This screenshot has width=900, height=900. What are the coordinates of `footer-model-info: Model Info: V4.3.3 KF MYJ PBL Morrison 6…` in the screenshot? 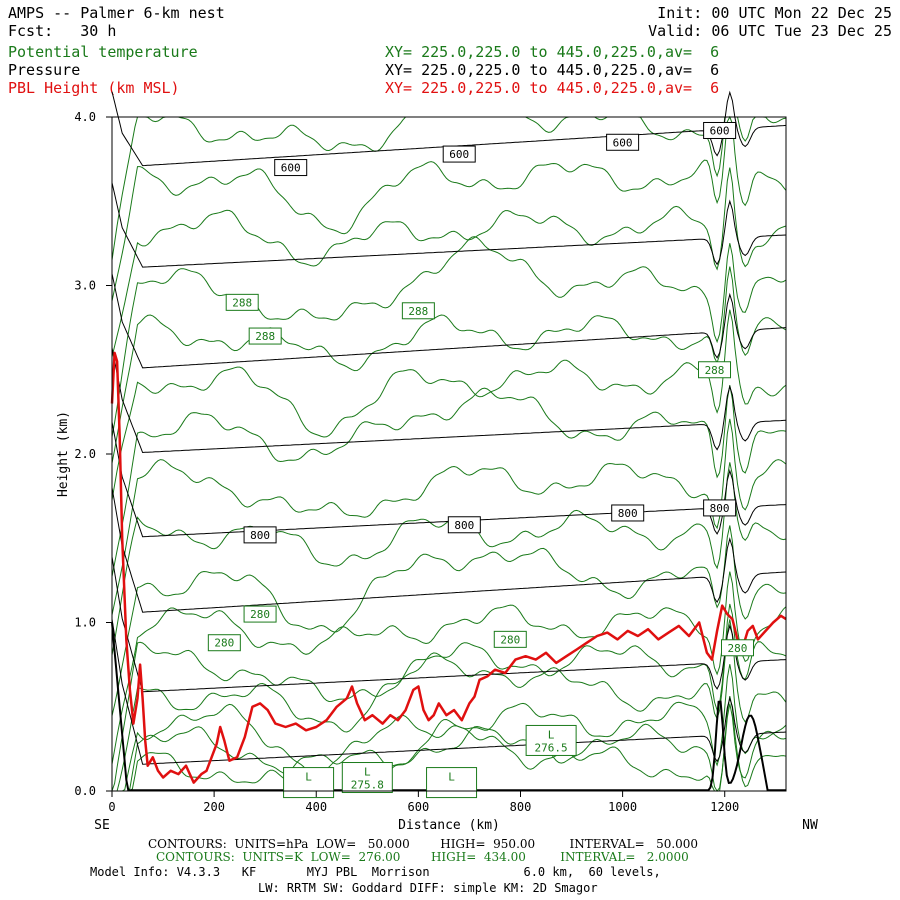 It's located at (375, 872).